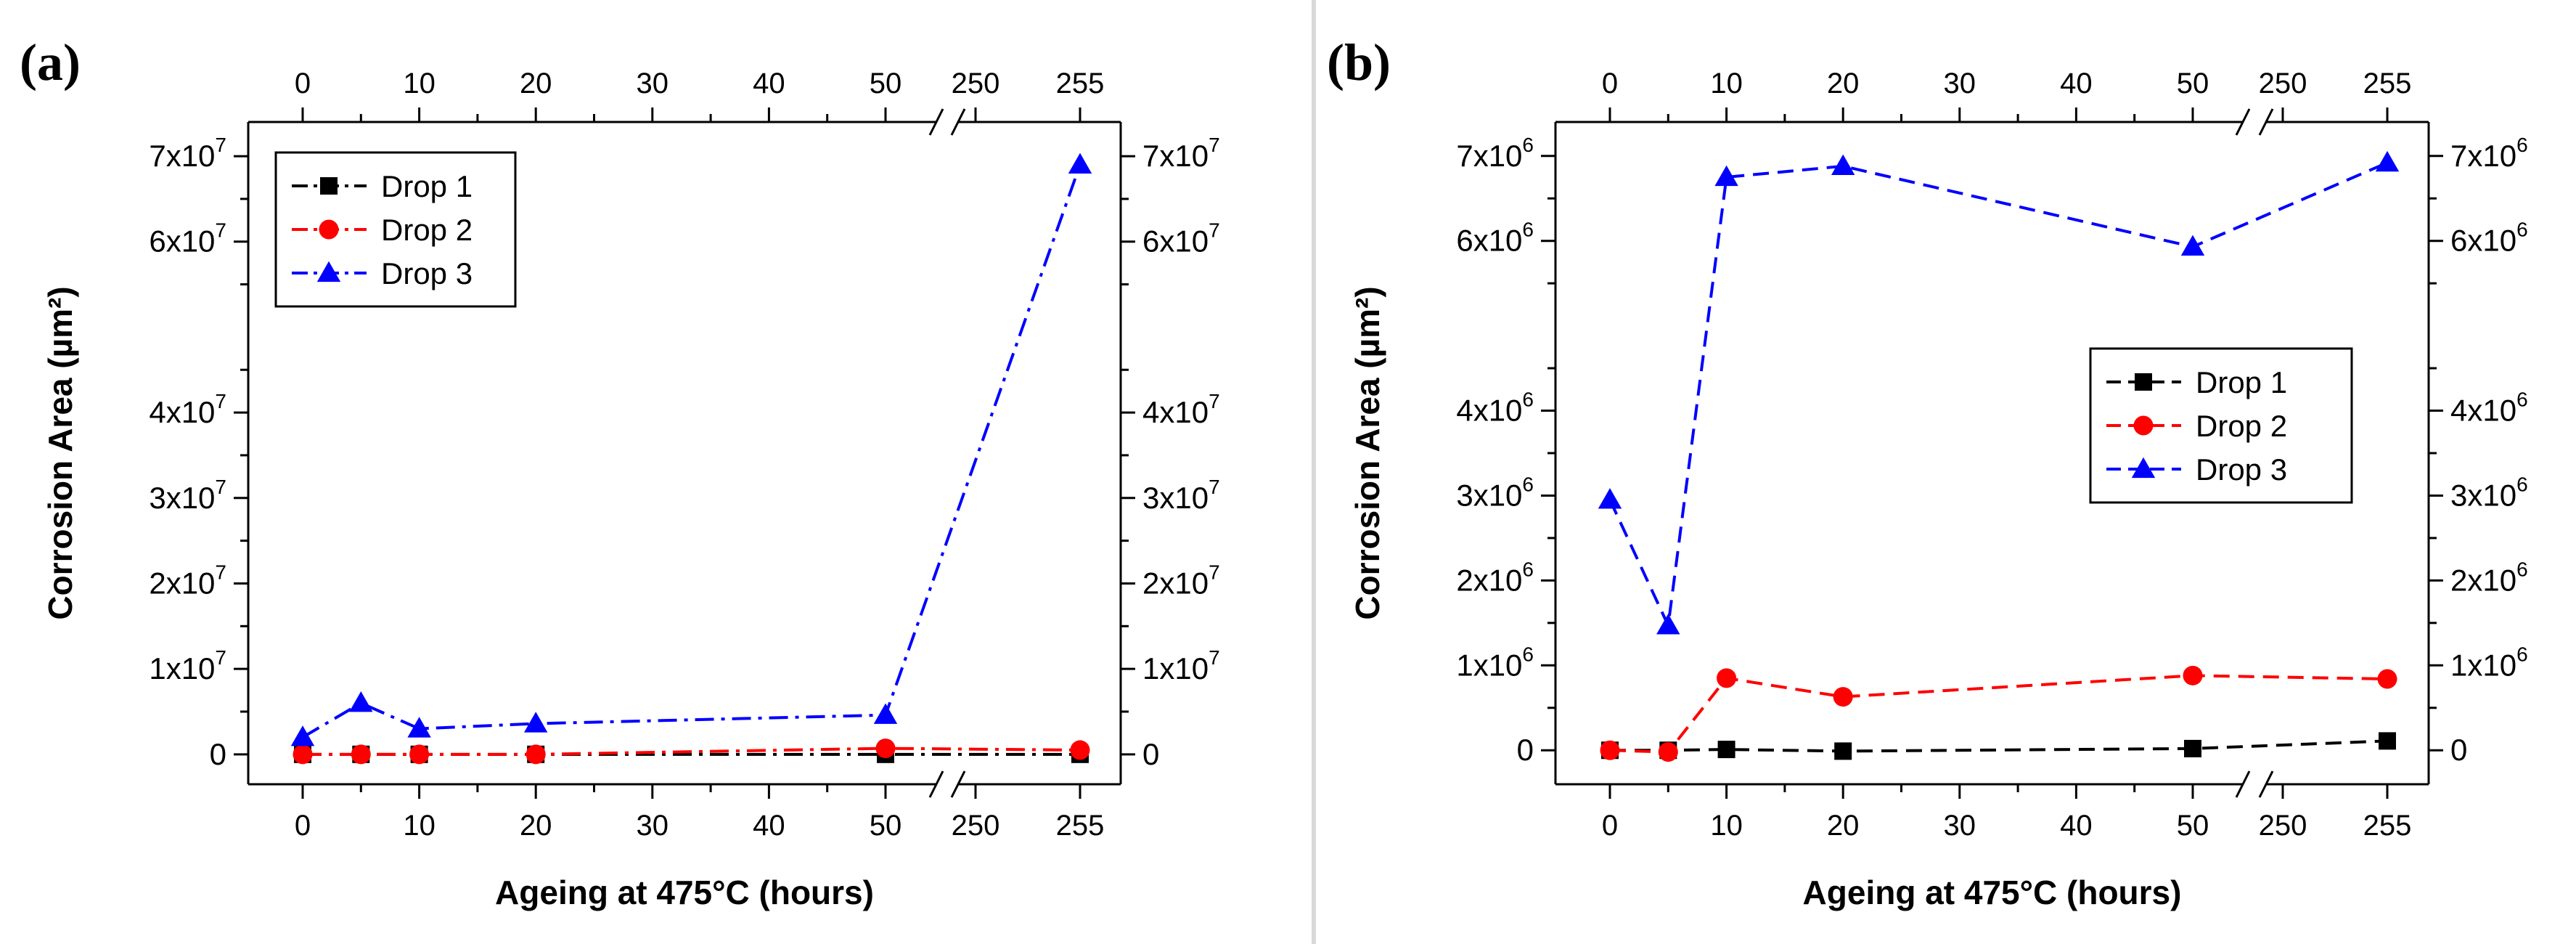 The image size is (2576, 944). What do you see at coordinates (303, 826) in the screenshot?
I see `x-tick-label: 0` at bounding box center [303, 826].